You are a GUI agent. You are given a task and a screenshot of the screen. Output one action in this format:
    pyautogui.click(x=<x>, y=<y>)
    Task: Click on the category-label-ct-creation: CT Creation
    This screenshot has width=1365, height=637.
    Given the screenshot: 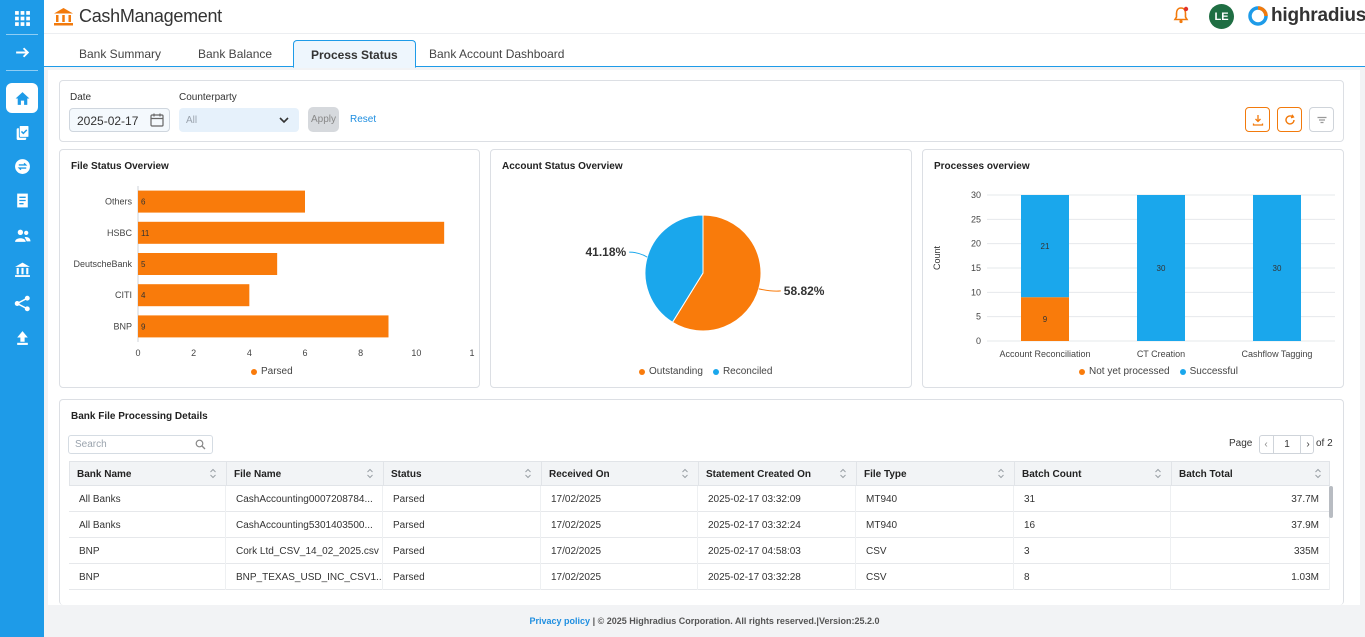 What is the action you would take?
    pyautogui.click(x=1161, y=354)
    